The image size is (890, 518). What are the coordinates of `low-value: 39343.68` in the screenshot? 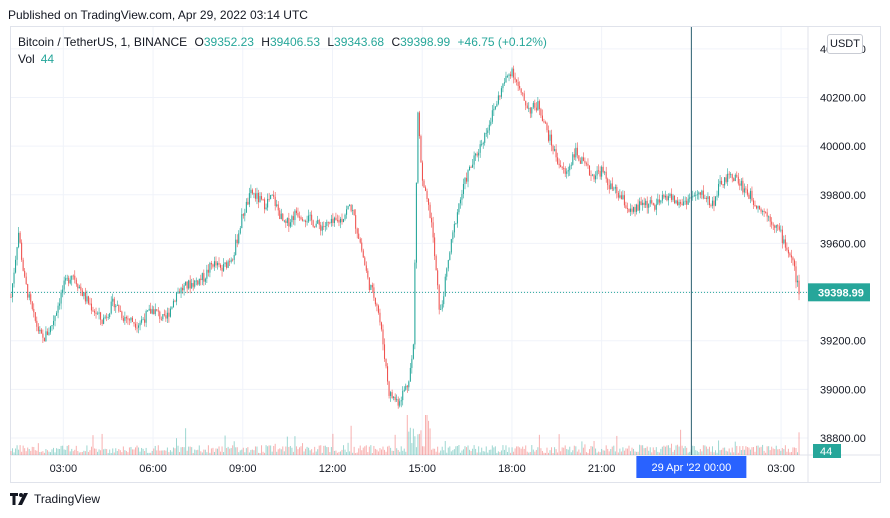 It's located at (359, 42).